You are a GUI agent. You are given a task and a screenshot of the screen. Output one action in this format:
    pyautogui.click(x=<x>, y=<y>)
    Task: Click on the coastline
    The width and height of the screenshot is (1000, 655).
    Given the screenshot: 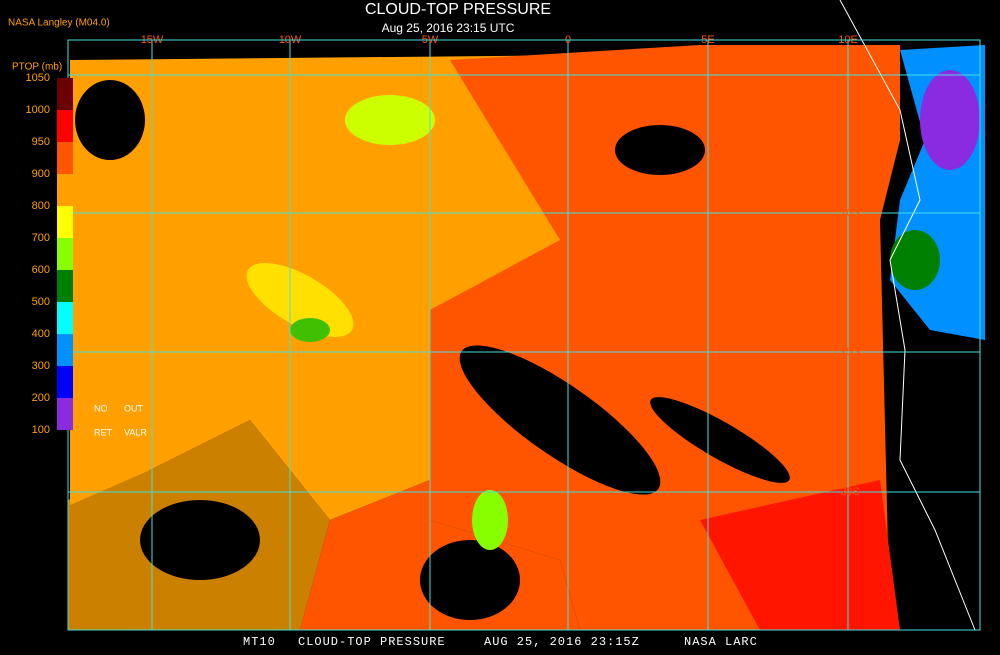 What is the action you would take?
    pyautogui.click(x=907, y=315)
    